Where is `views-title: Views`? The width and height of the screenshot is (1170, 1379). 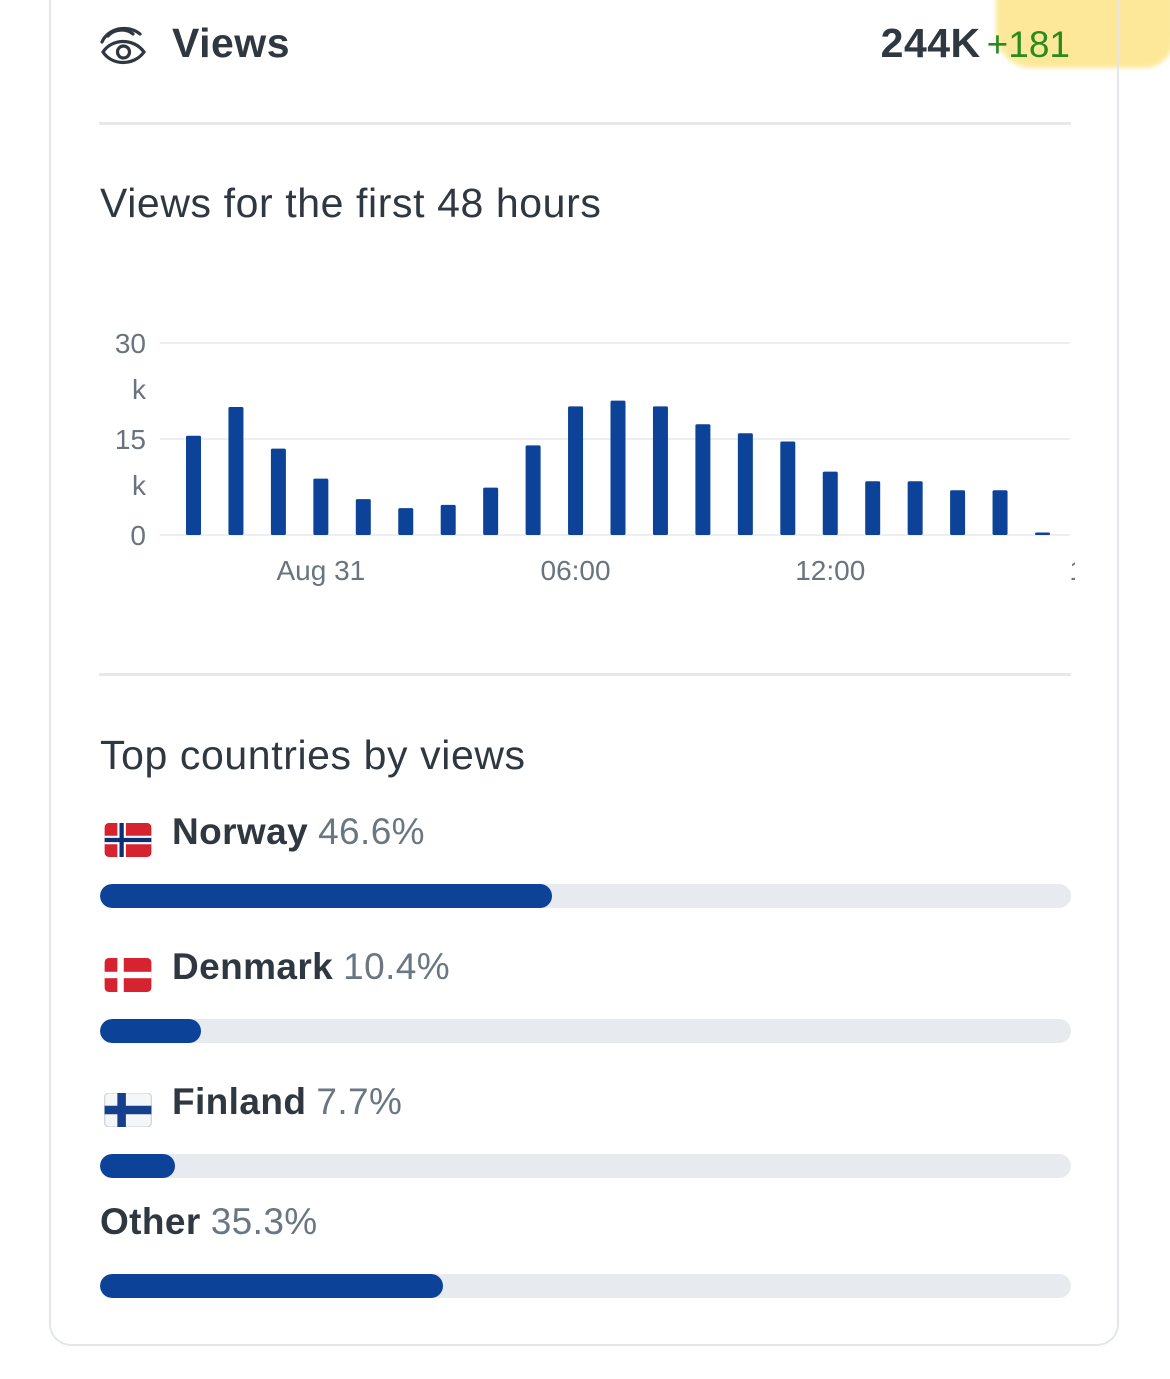
views-title: Views is located at coordinates (231, 43).